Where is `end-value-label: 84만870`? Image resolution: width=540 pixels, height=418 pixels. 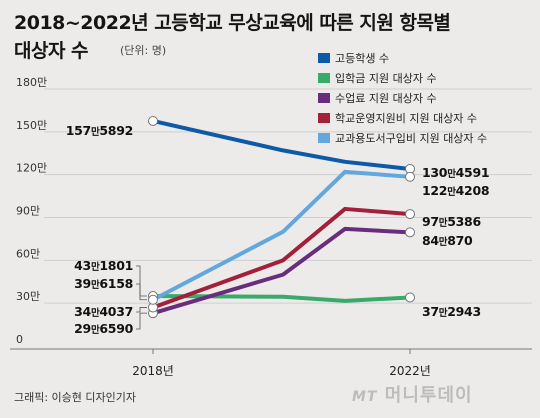
end-value-label: 84만870 is located at coordinates (447, 240).